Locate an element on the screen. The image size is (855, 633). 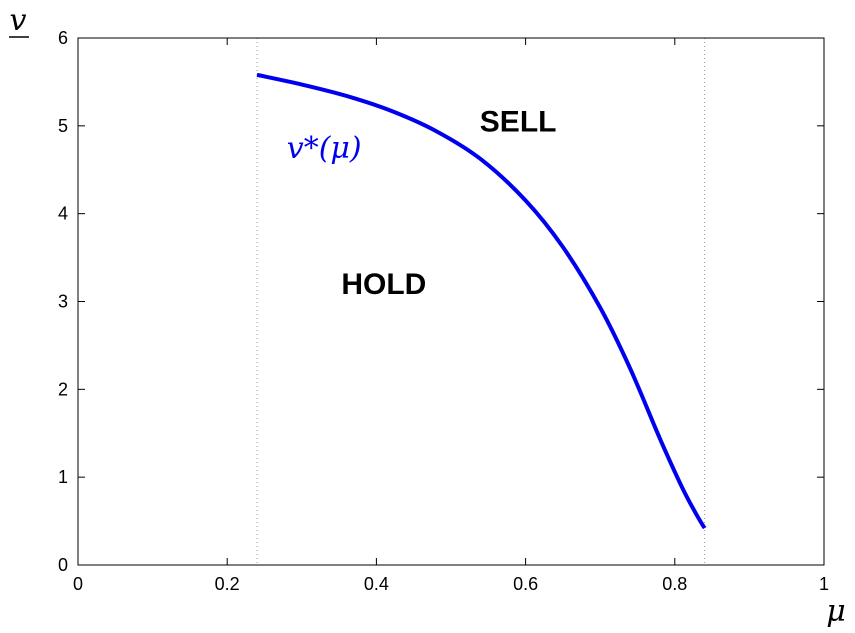
x-axis-label: μ is located at coordinates (836, 611).